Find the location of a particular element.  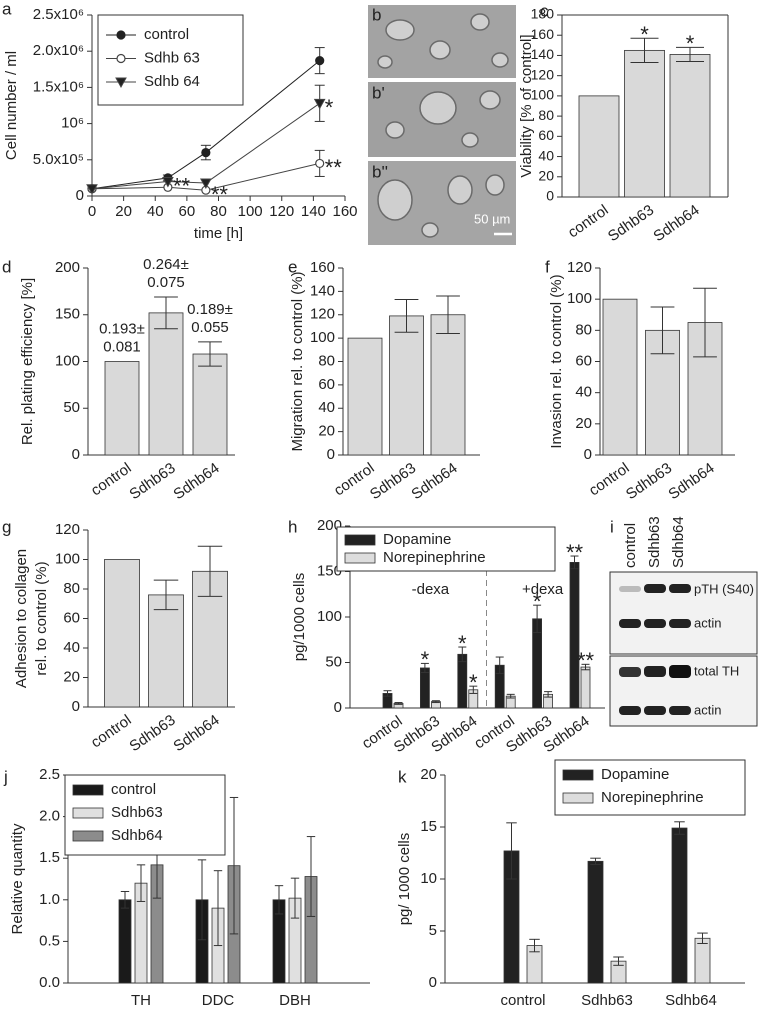

y-tick-label: 2.0x10⁶ is located at coordinates (58, 50).